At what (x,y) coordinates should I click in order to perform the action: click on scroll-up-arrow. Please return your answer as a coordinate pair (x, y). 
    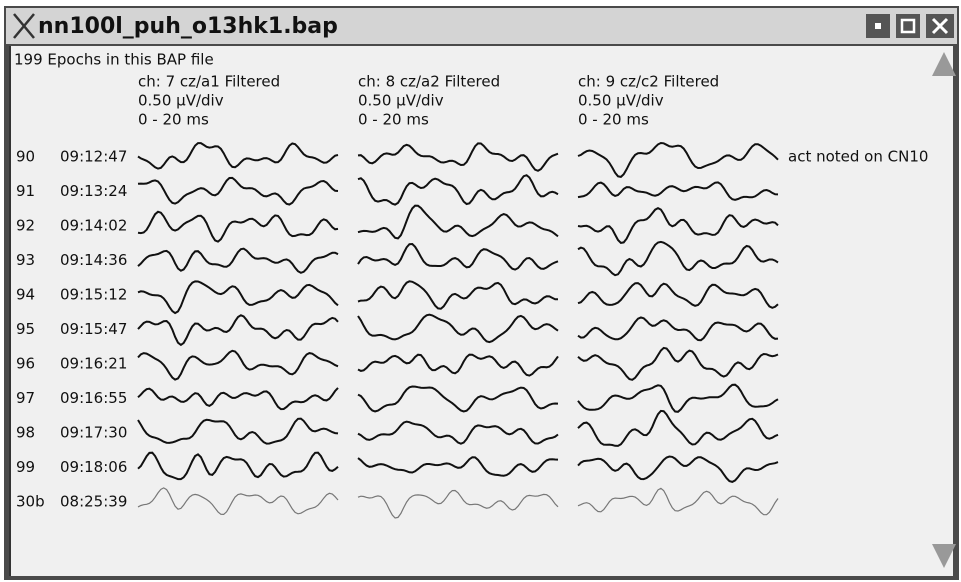
    Looking at the image, I should click on (944, 64).